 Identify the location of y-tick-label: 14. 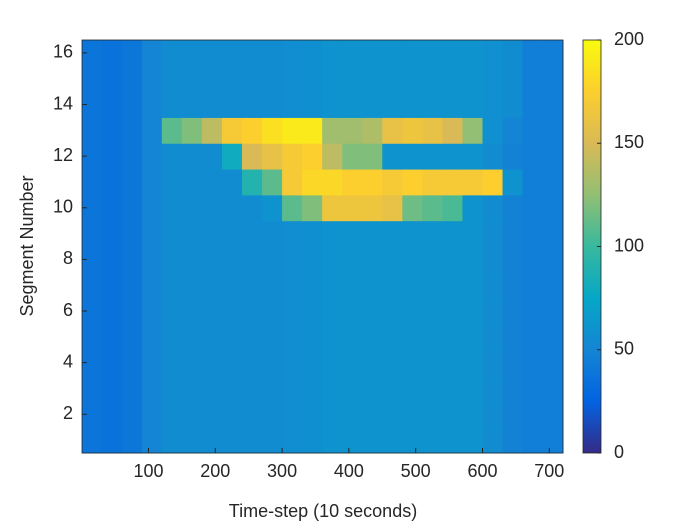
(63, 103).